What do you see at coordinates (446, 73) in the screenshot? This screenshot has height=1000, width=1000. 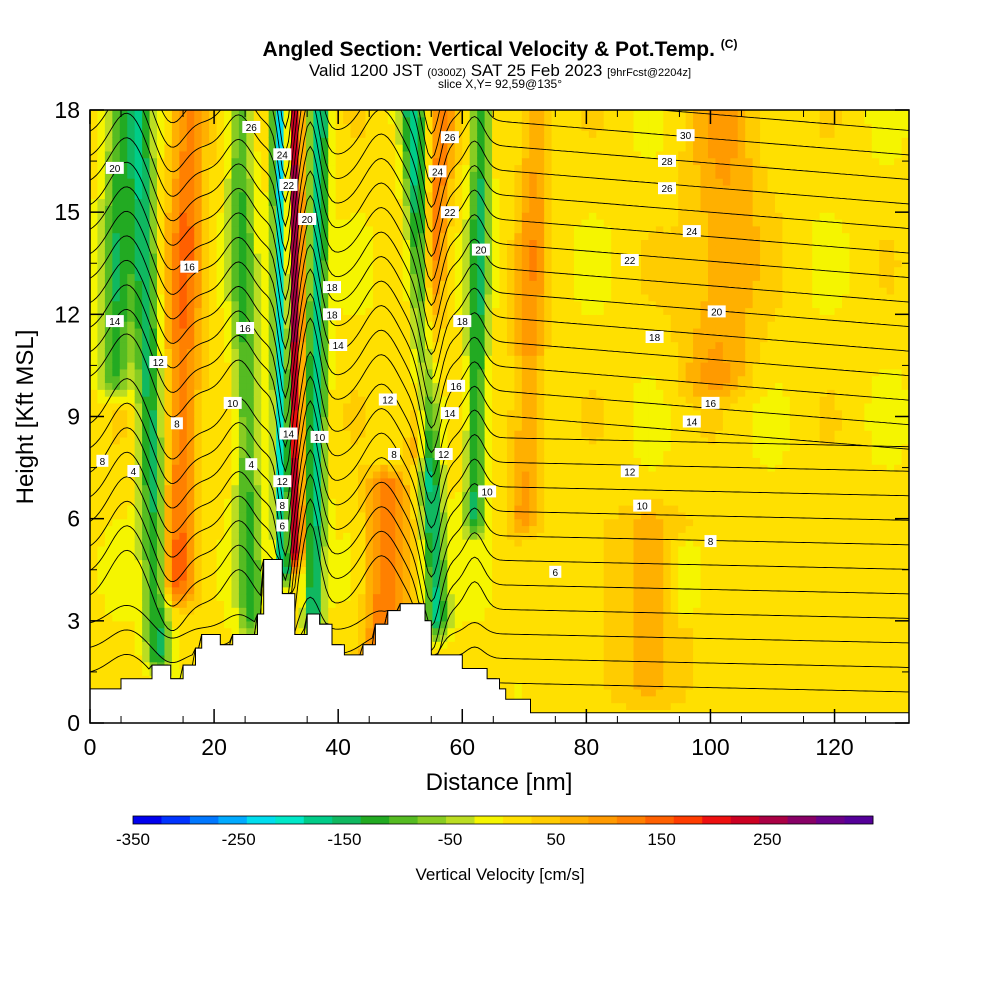 I see `valid-utc: (0300Z)` at bounding box center [446, 73].